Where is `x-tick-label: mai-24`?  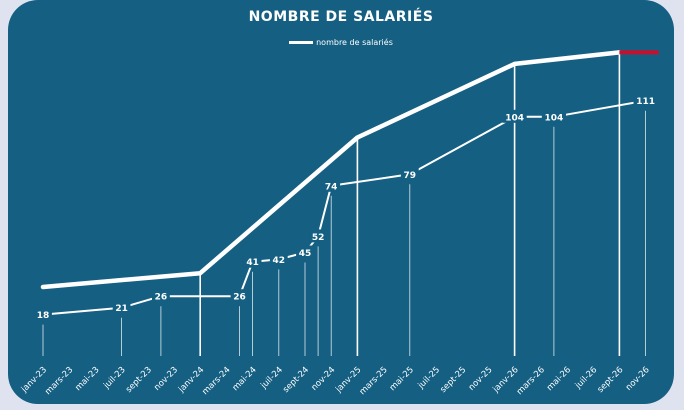 x-tick-label: mai-24 is located at coordinates (245, 379).